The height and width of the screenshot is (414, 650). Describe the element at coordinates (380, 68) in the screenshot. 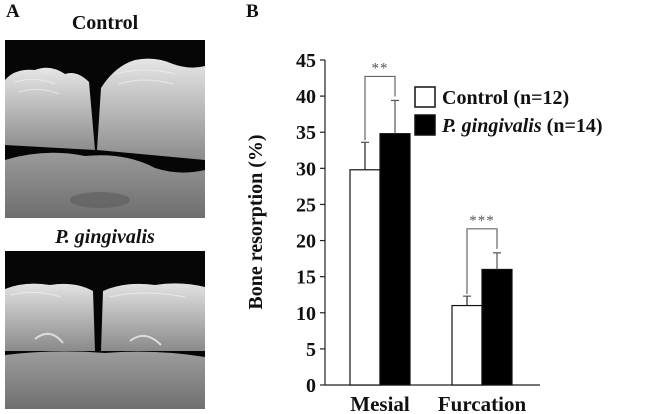

I see `significance-marker-mesial: **` at that location.